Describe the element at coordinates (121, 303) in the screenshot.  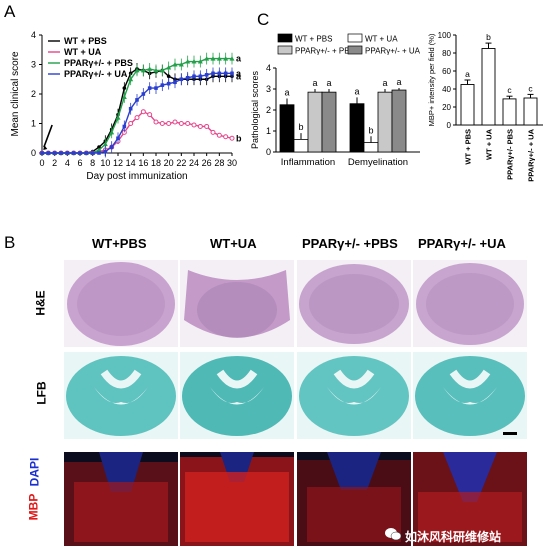
I see `he-image-wt-pbs` at that location.